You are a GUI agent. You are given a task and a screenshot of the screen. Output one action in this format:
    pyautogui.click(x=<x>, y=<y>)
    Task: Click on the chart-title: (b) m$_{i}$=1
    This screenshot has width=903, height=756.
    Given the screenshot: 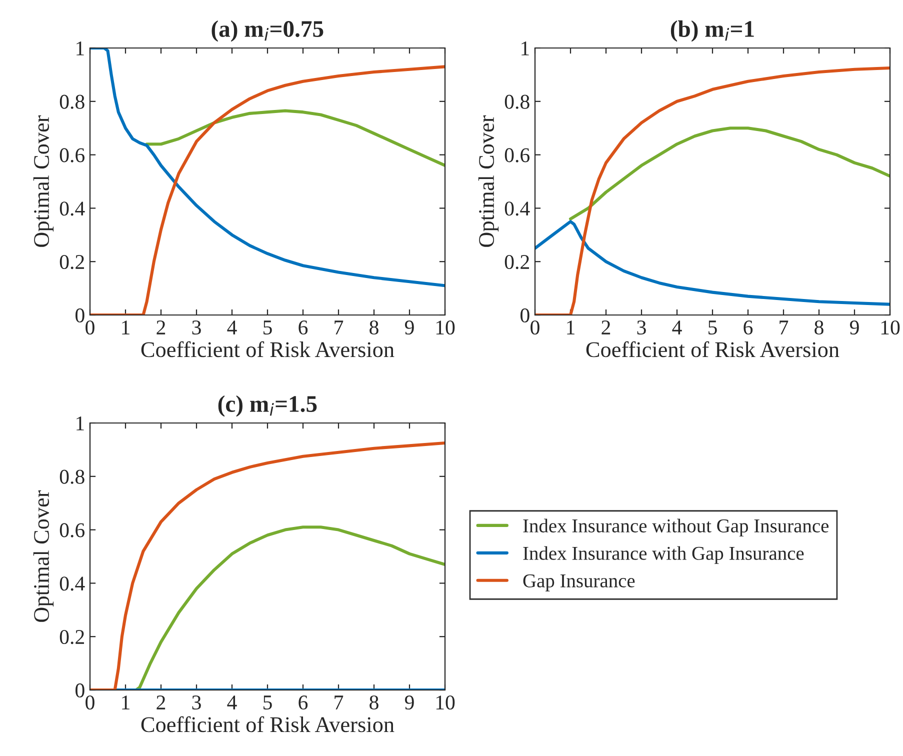 What is the action you would take?
    pyautogui.click(x=712, y=31)
    